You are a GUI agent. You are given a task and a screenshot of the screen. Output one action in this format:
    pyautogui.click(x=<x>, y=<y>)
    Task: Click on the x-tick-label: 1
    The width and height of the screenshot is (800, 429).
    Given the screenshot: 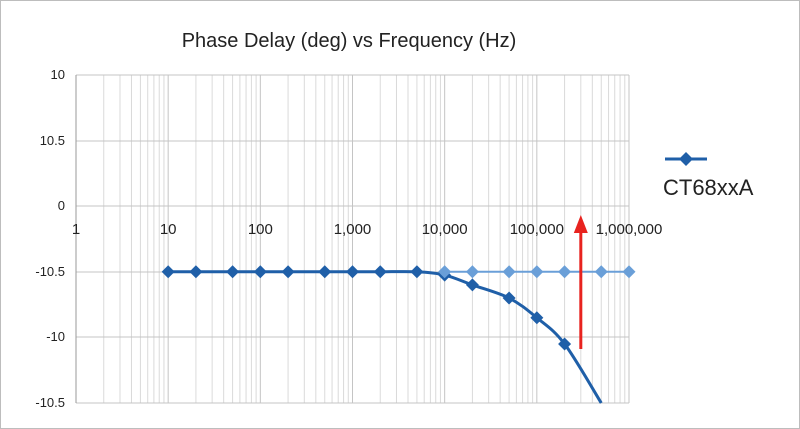 What is the action you would take?
    pyautogui.click(x=76, y=229)
    